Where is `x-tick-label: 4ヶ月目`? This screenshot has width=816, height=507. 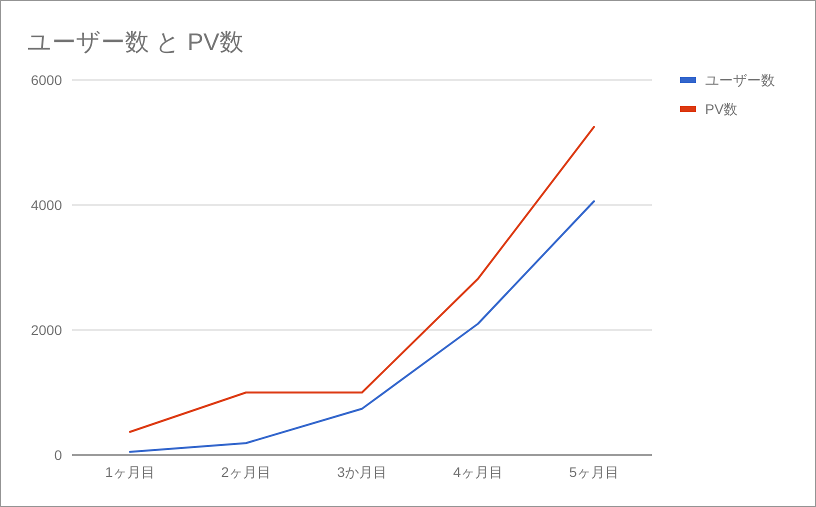
x-tick-label: 4ヶ月目 is located at coordinates (478, 472).